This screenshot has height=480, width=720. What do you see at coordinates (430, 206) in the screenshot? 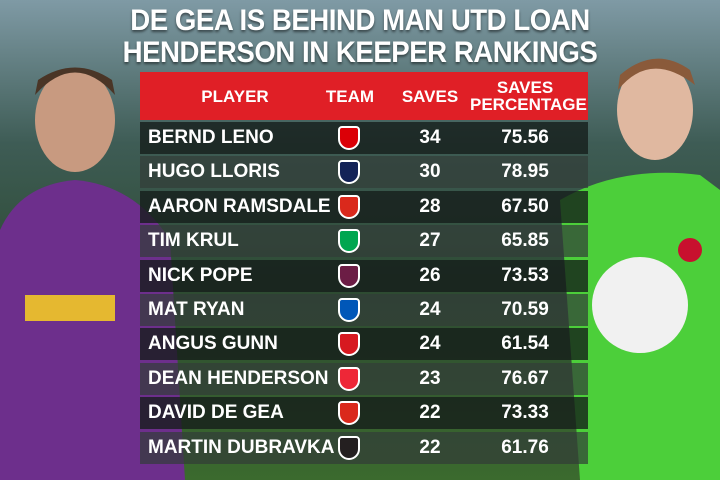
I see `saves: 28` at bounding box center [430, 206].